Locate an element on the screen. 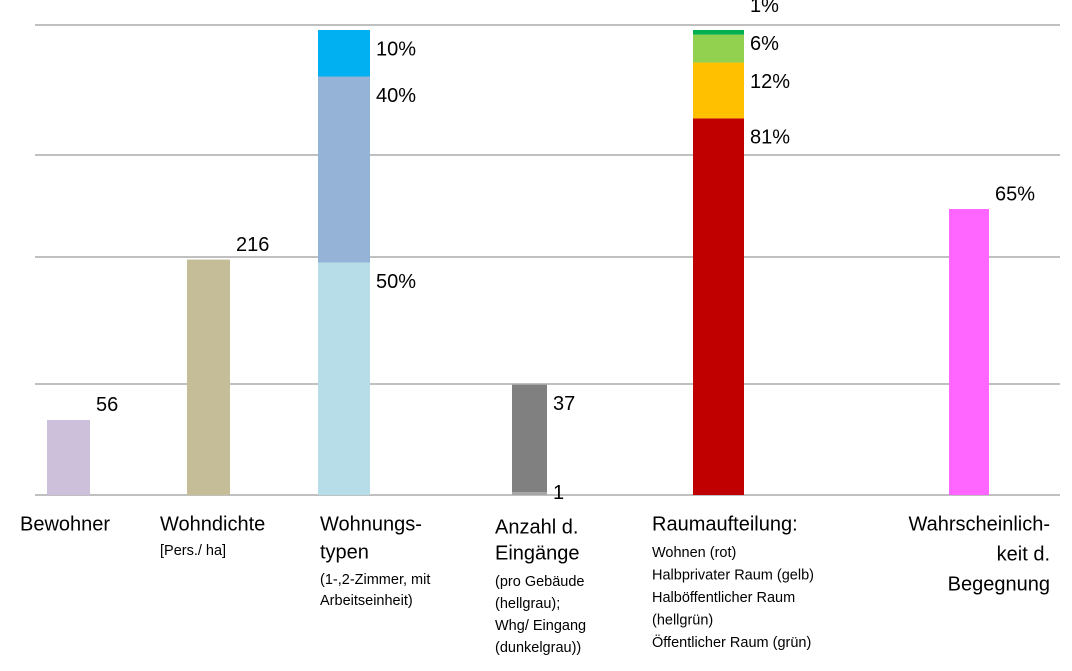 The width and height of the screenshot is (1072, 671). value-label: 40% is located at coordinates (396, 96).